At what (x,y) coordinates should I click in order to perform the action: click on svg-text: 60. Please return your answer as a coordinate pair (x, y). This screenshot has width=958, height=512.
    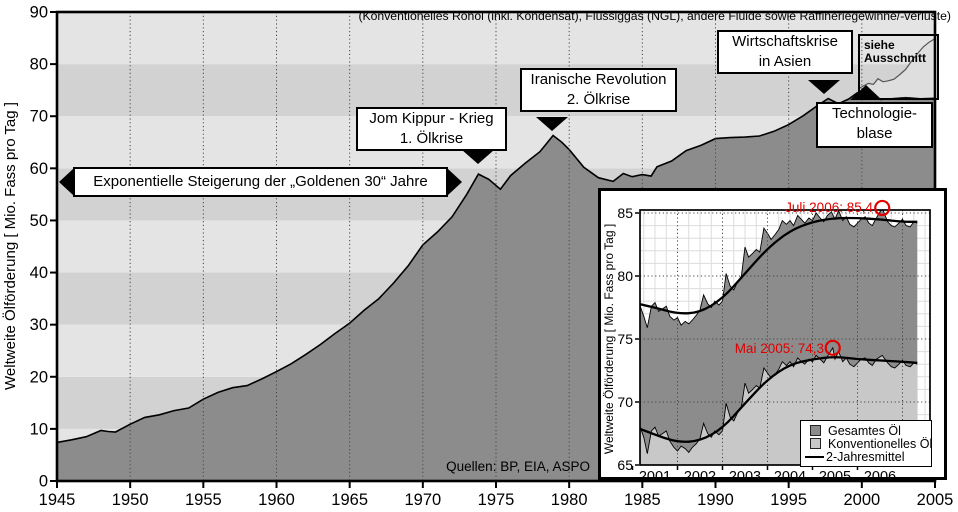
    Looking at the image, I should click on (39, 169).